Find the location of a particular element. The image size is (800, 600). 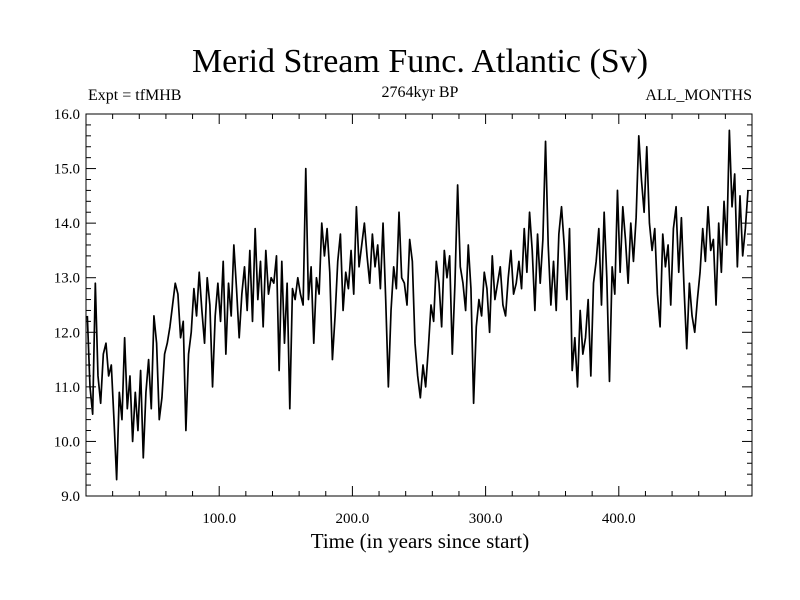

chart-title: Merid Stream Func. Atlantic (Sv) is located at coordinates (420, 61).